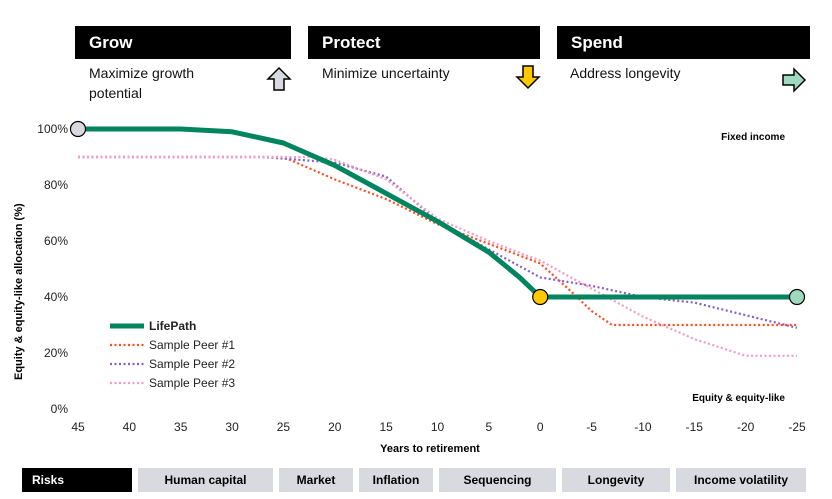 This screenshot has width=832, height=499. Describe the element at coordinates (794, 80) in the screenshot. I see `arrow-right-icon` at that location.